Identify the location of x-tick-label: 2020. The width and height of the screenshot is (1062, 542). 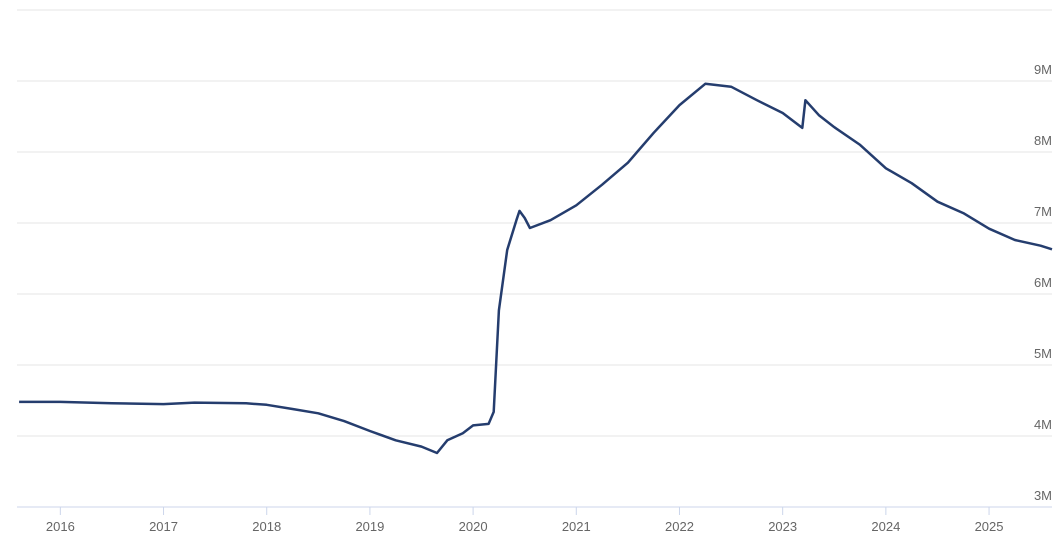
(473, 526).